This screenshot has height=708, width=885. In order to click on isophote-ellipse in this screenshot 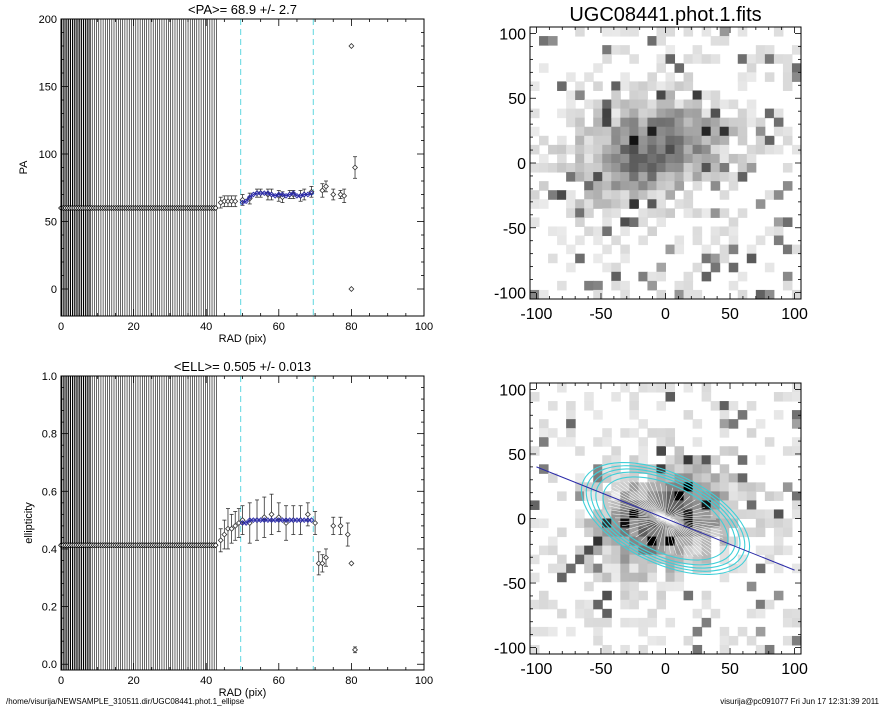, I will do `click(665, 518)`.